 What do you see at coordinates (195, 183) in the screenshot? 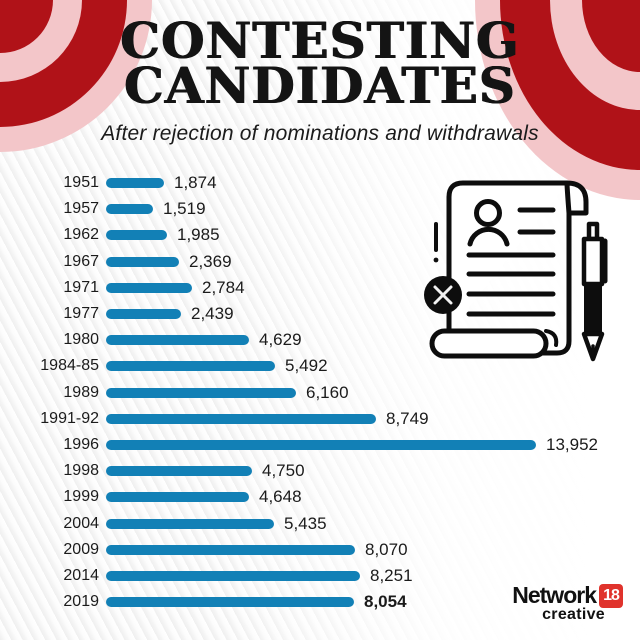
I see `value-label: 1,874` at bounding box center [195, 183].